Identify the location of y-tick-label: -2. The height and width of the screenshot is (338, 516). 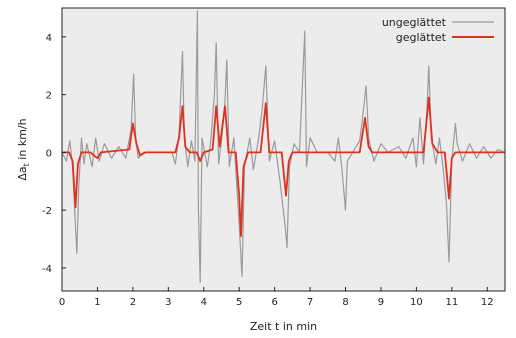
(47, 211).